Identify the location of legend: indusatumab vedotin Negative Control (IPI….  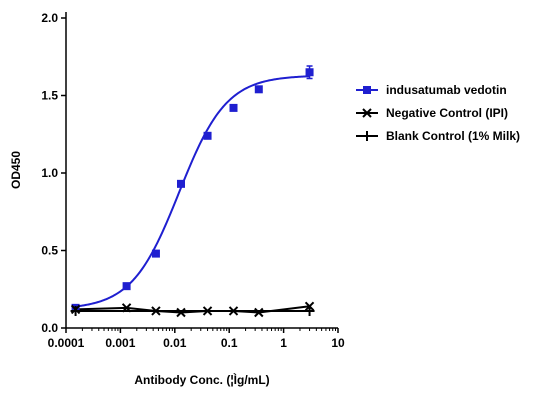
(438, 113).